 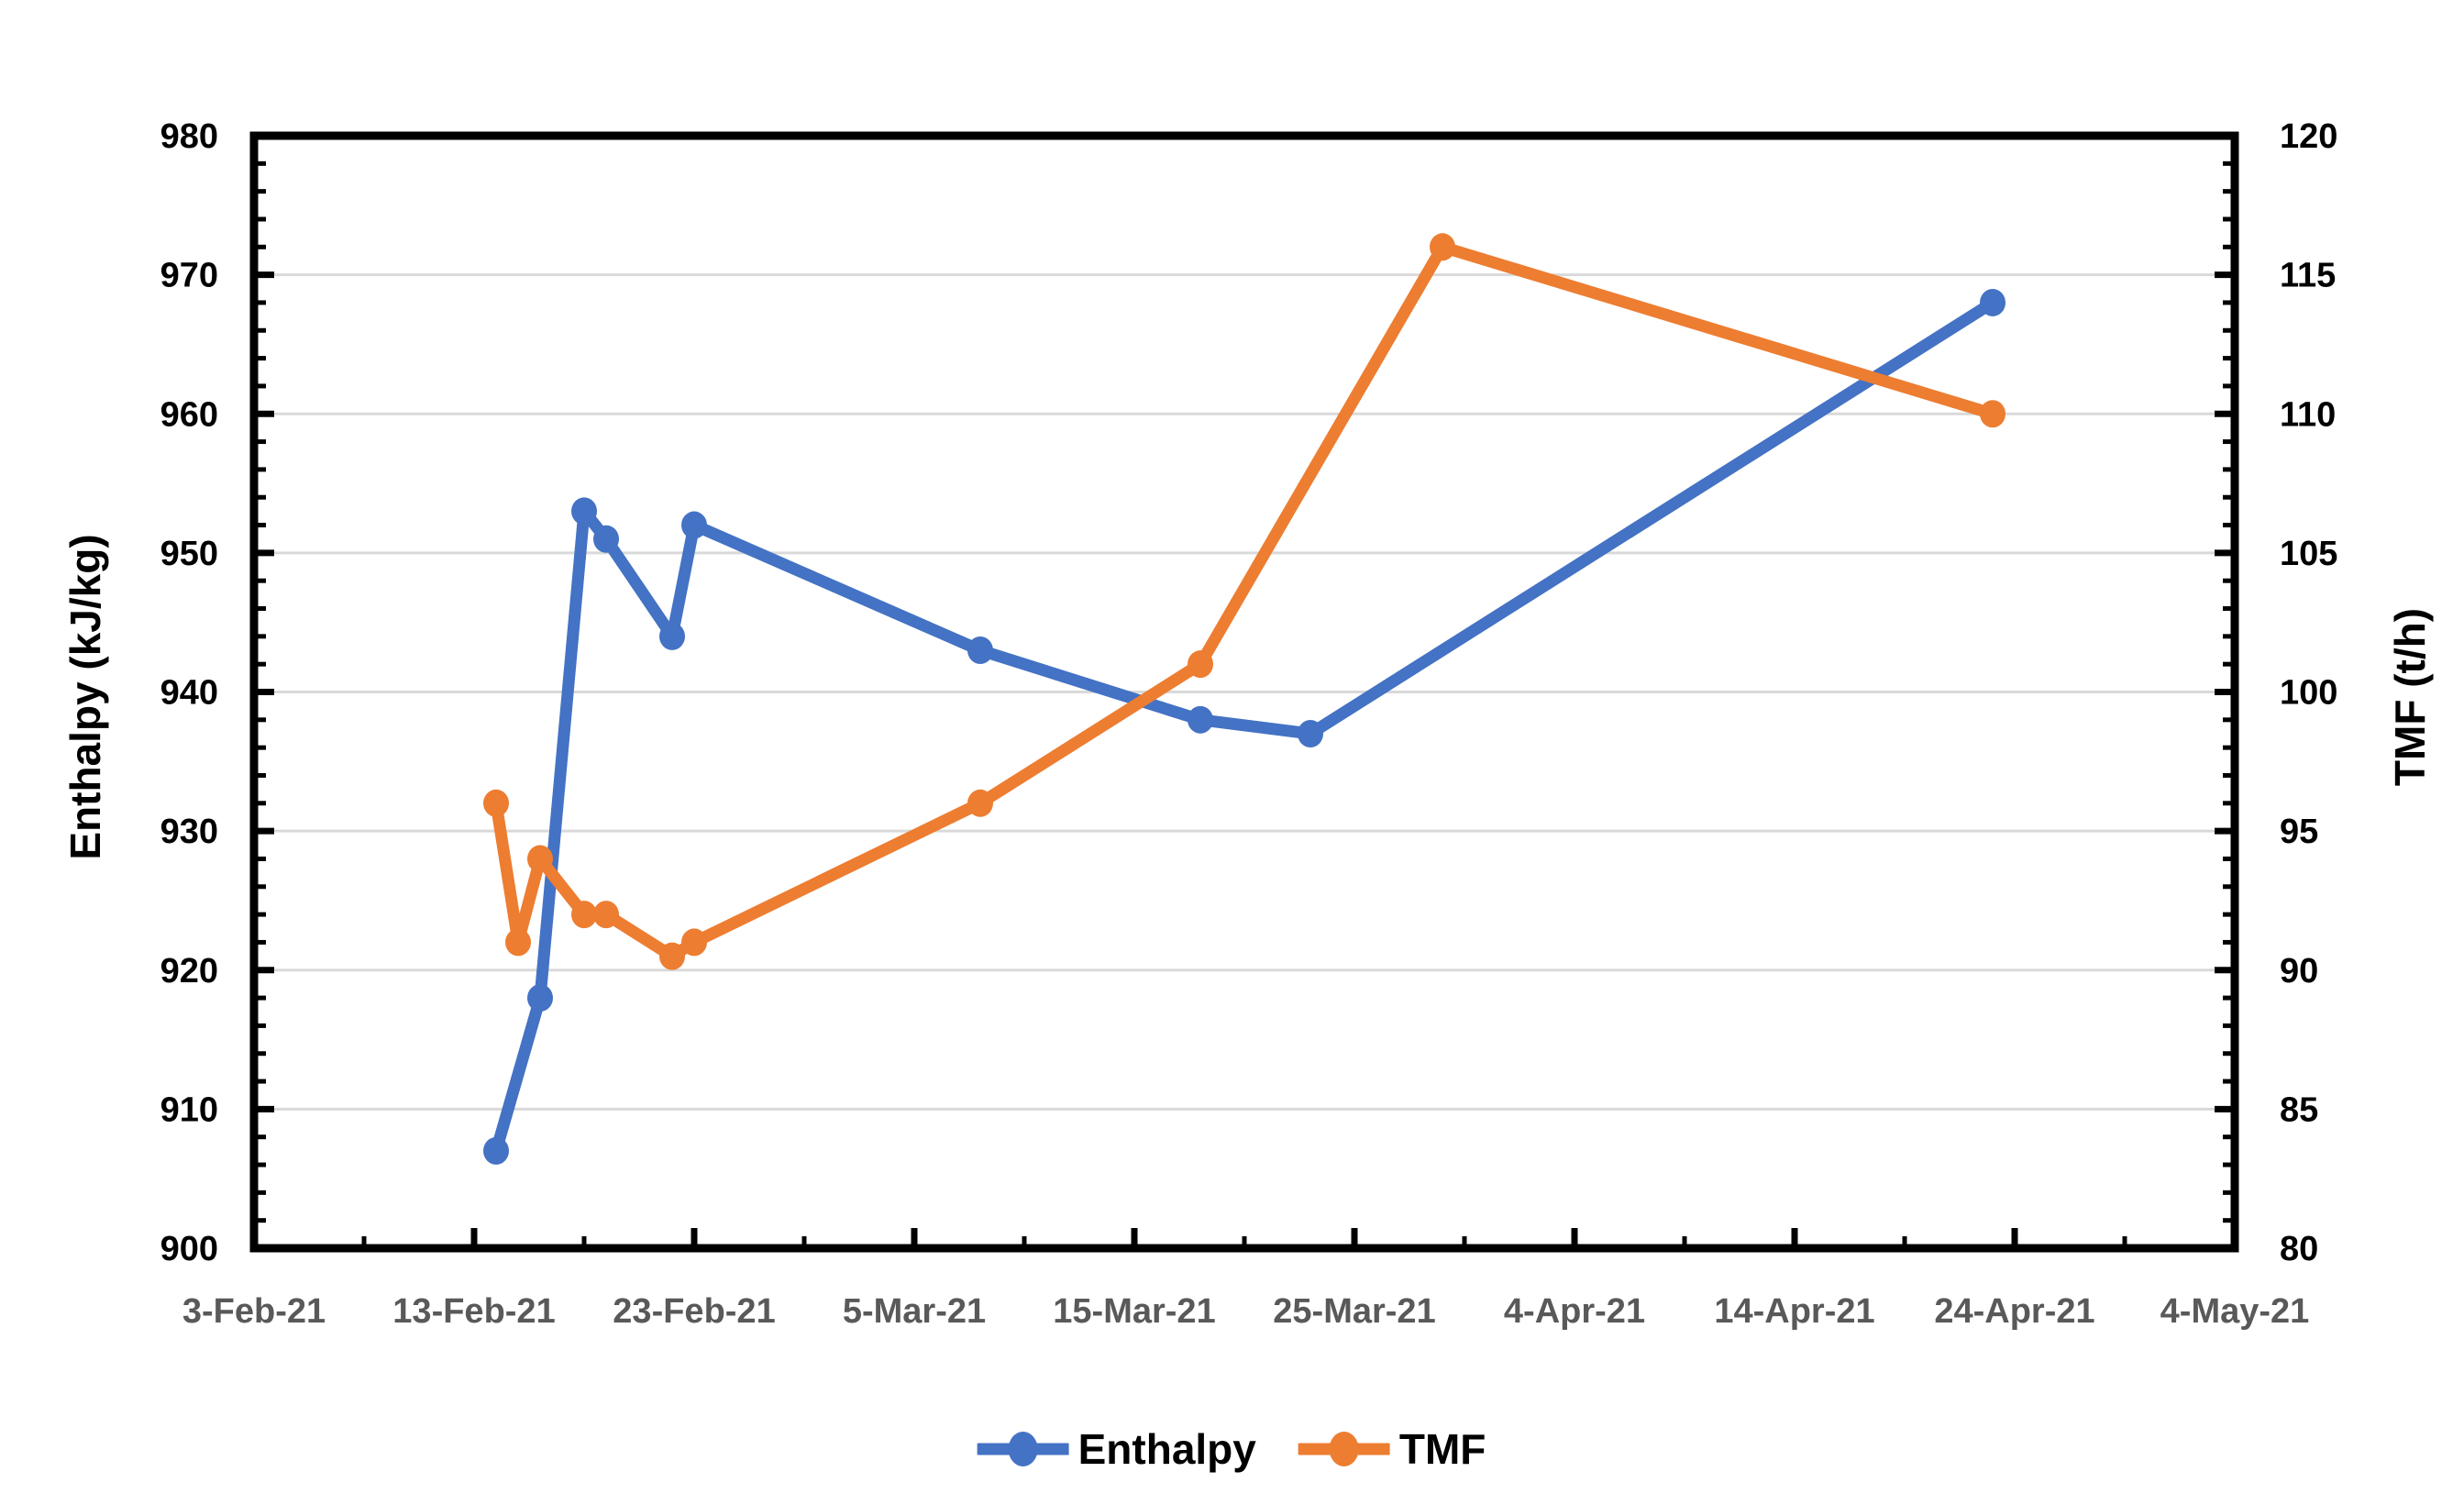 What do you see at coordinates (85, 697) in the screenshot?
I see `left-axis-title: Enthalpy (kJ/kg)` at bounding box center [85, 697].